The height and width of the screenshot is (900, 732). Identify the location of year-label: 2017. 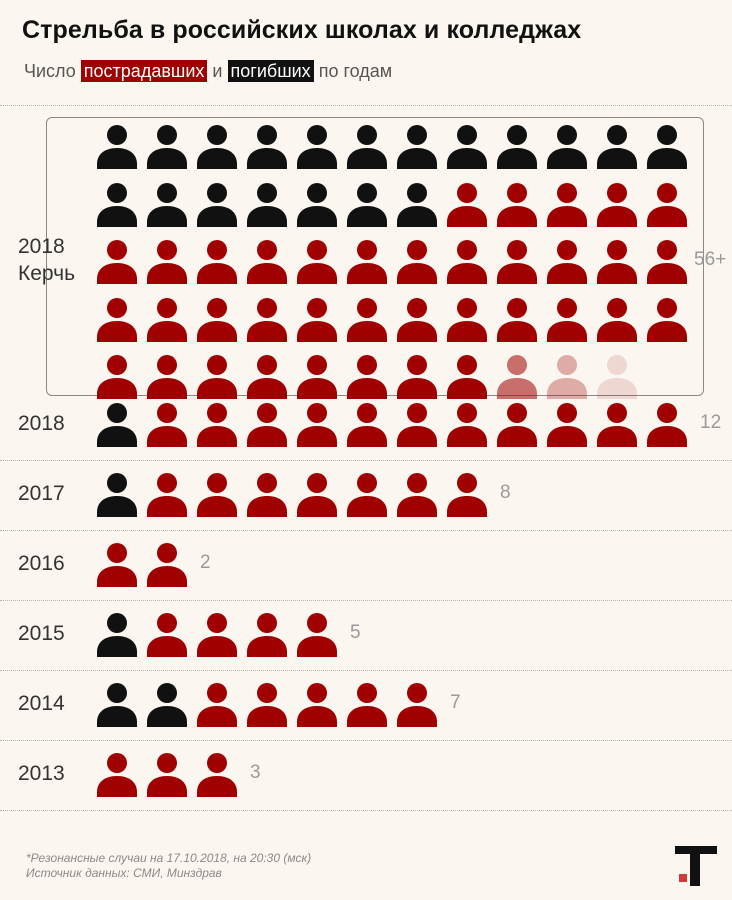
(41, 493).